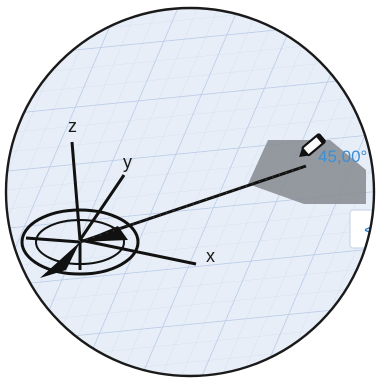  What do you see at coordinates (76, 191) in the screenshot?
I see `z-axis` at bounding box center [76, 191].